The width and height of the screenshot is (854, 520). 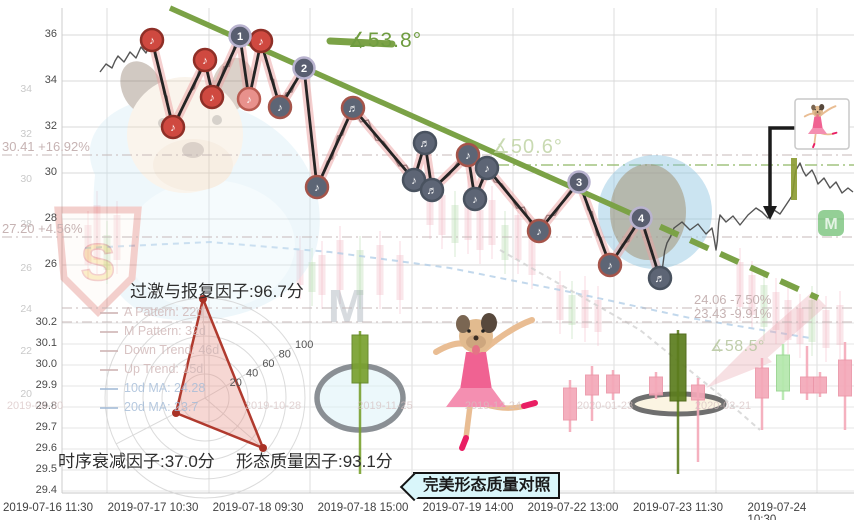 I want to click on y-axis-tick-bottom: 30.1, so click(x=46, y=343).